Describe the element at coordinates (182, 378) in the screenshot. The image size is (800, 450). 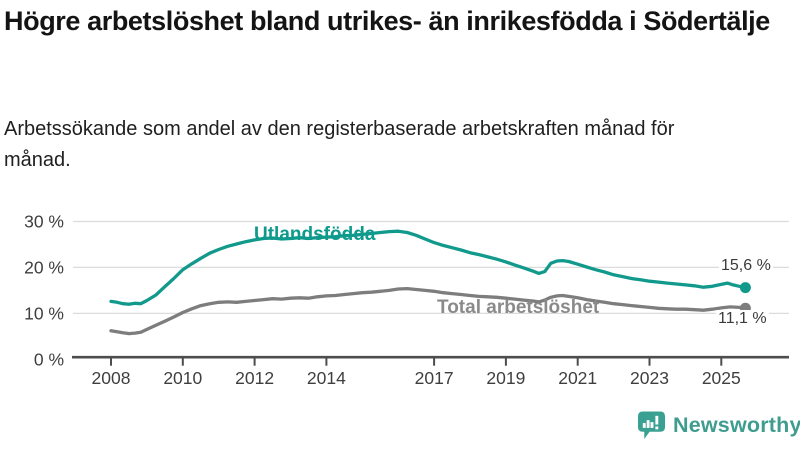
I see `x-tick-label-2010: 2010` at that location.